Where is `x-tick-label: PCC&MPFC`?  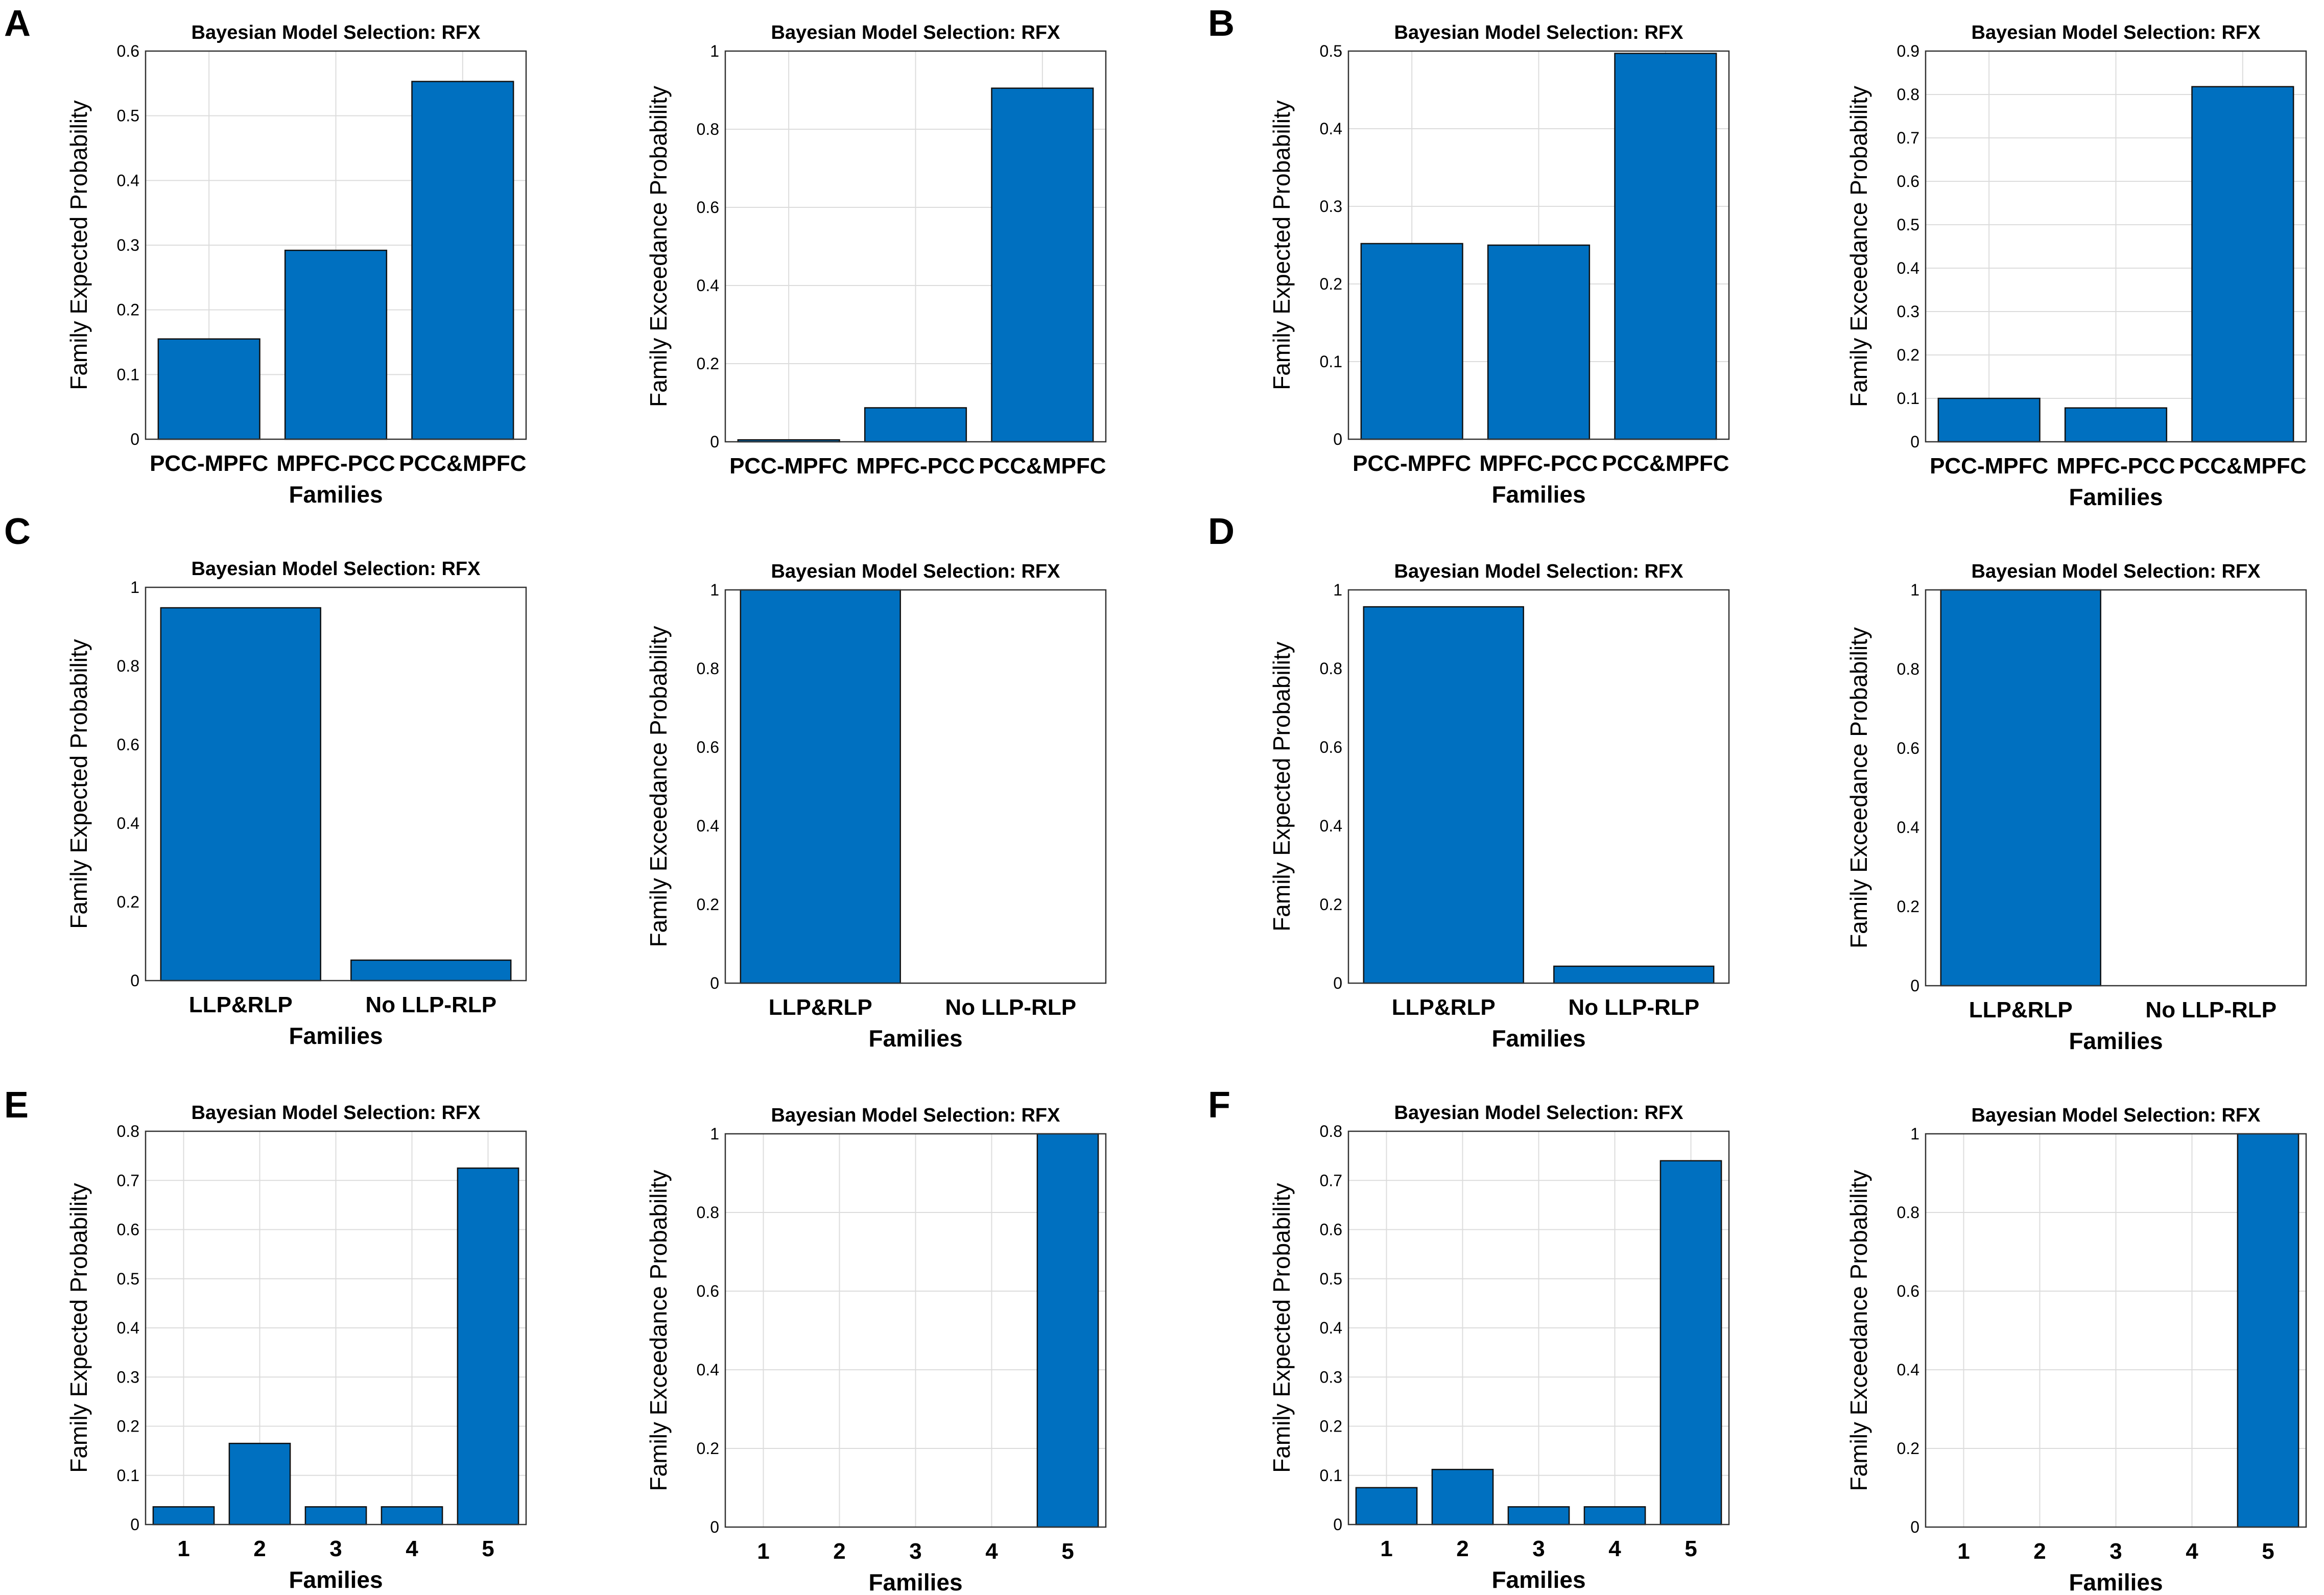 x-tick-label: PCC&MPFC is located at coordinates (1665, 463).